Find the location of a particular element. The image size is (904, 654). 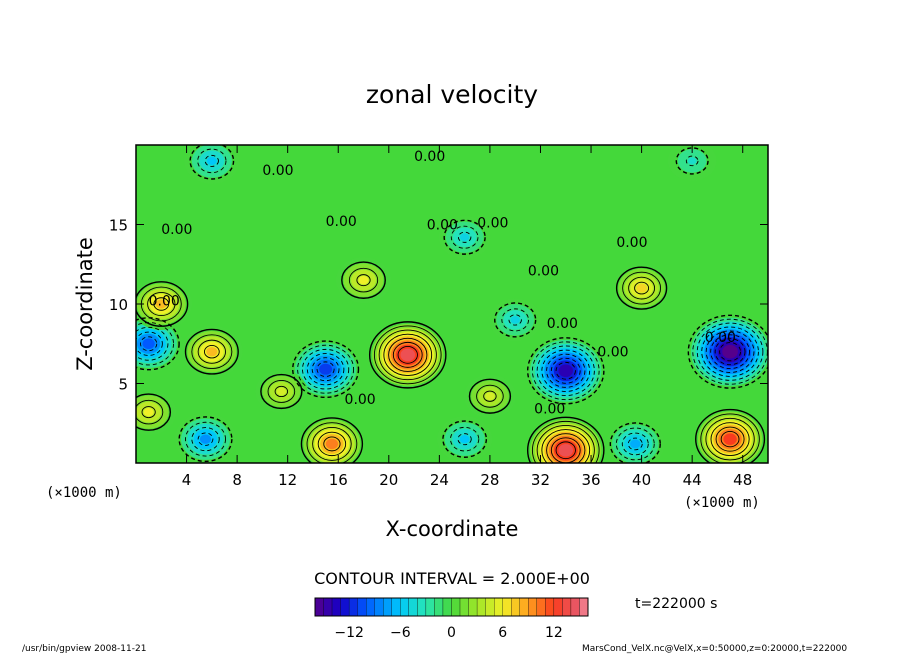

x-tick-label: 20 is located at coordinates (388, 480).